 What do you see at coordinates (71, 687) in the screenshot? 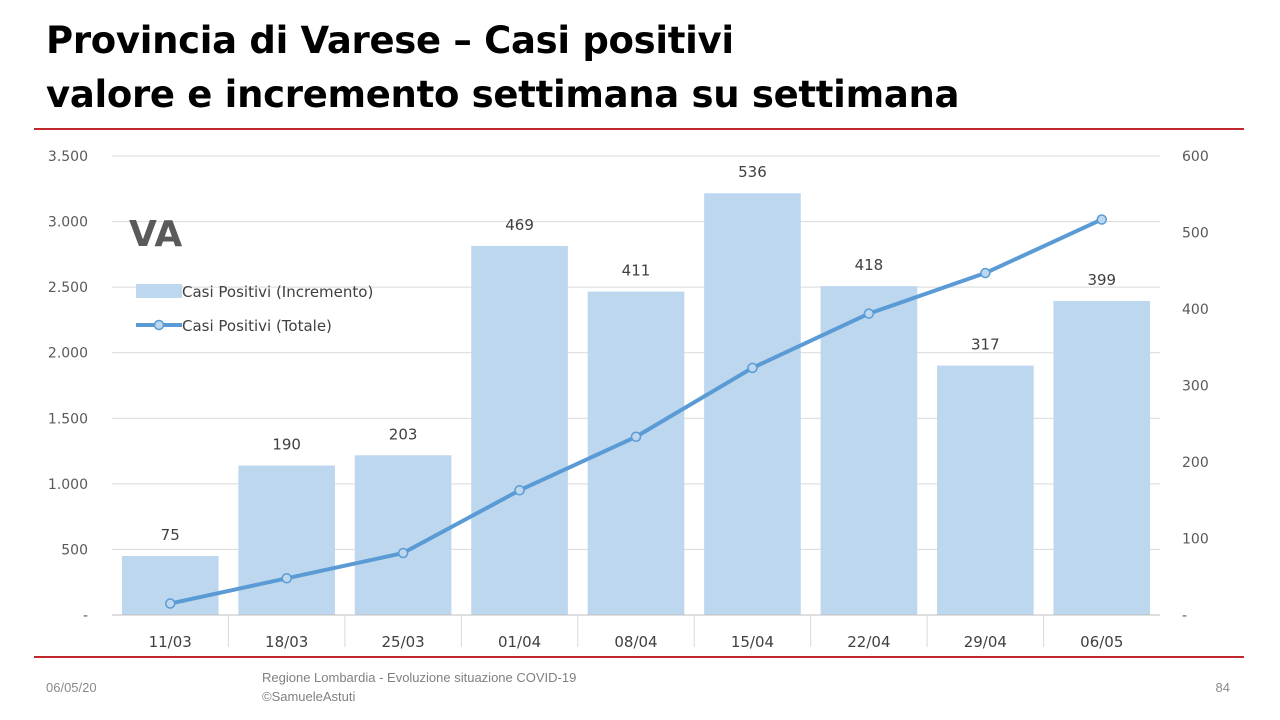
I see `footer-date: 06/05/20` at bounding box center [71, 687].